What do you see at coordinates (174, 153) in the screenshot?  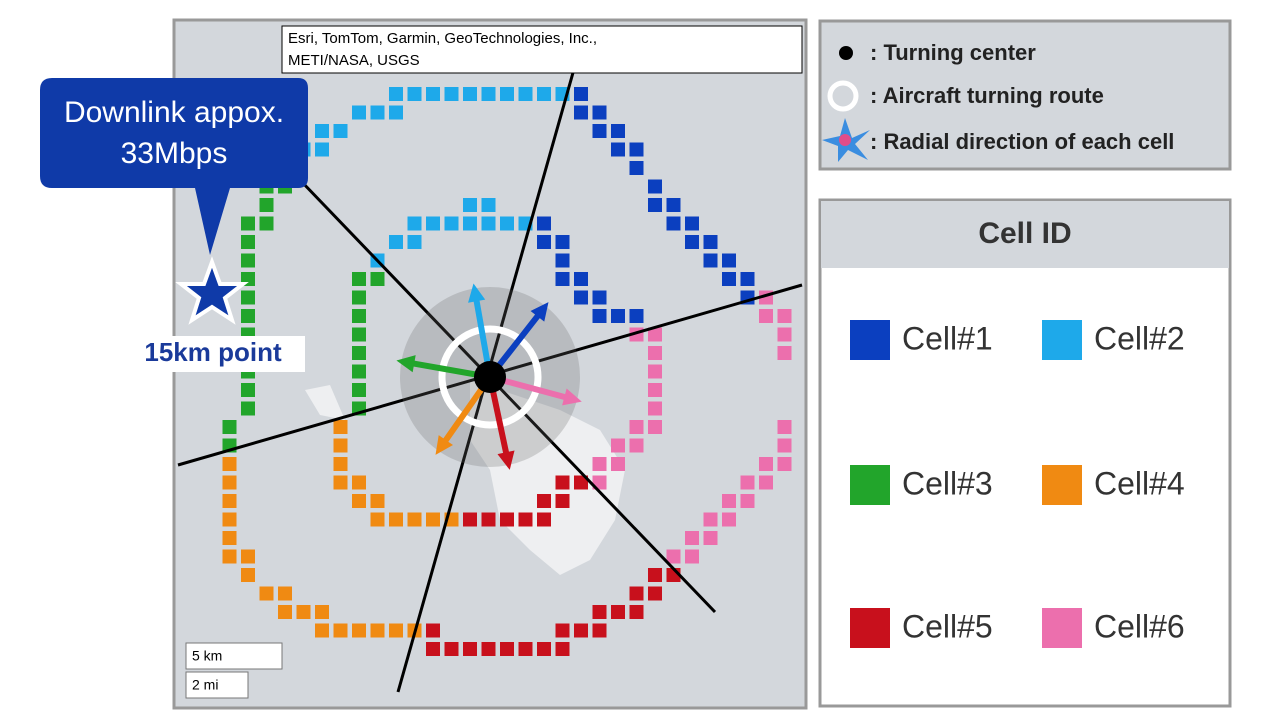 I see `callout-text: 33Mbps` at bounding box center [174, 153].